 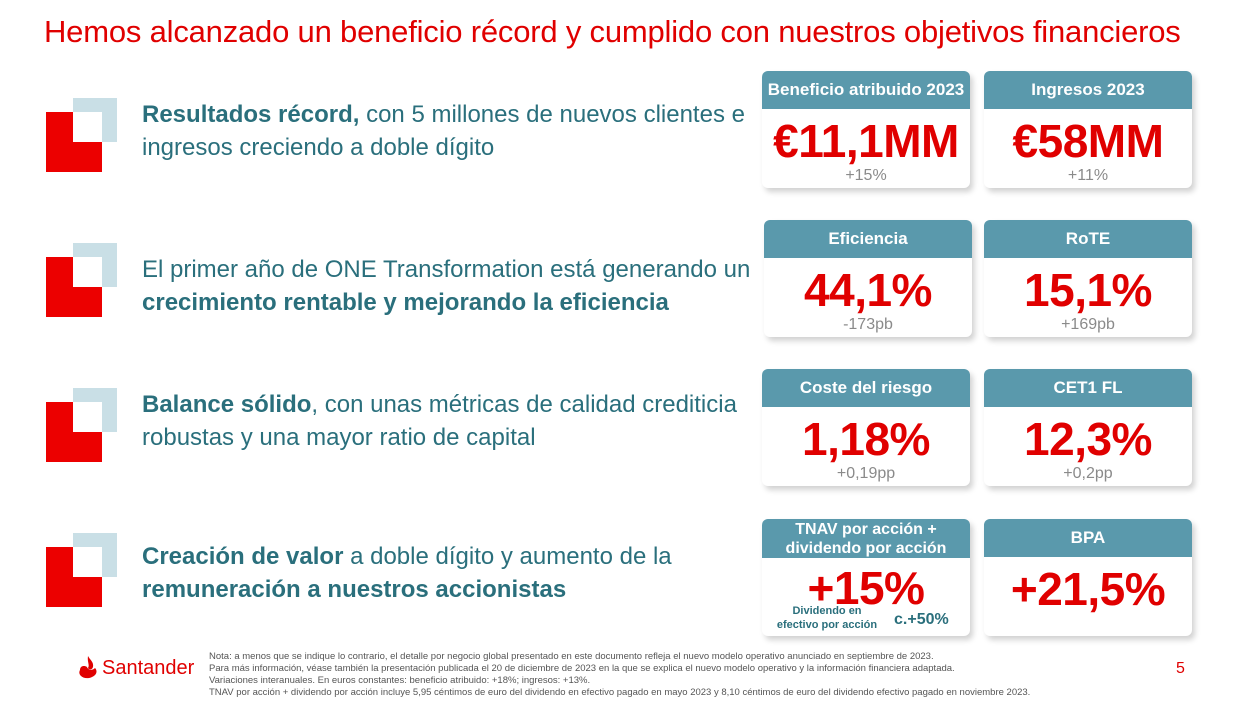 I want to click on card-value: 44,1%, so click(x=868, y=290).